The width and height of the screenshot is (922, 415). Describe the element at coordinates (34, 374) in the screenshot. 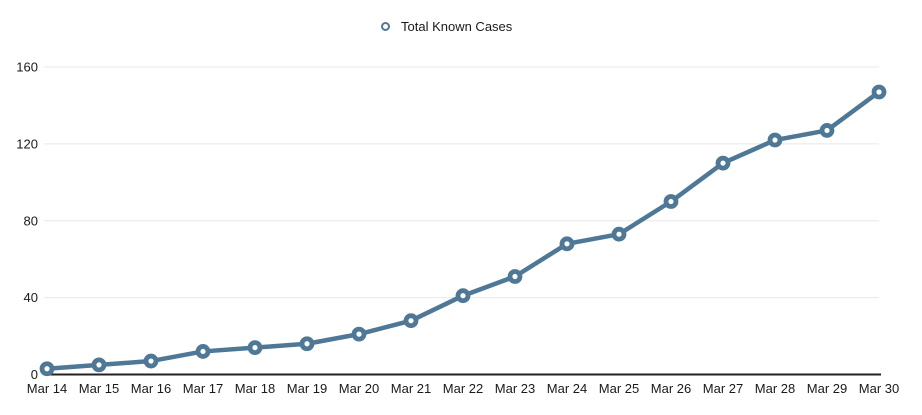

I see `y-tick-label: 0` at that location.